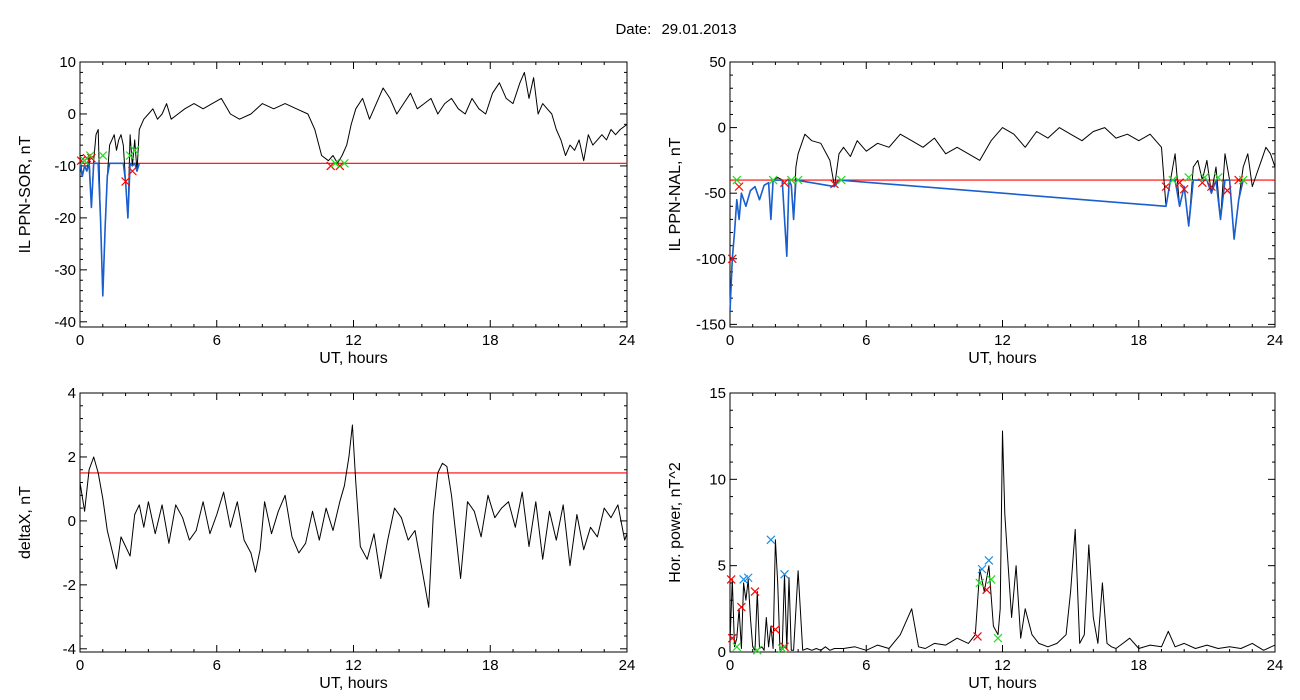 The height and width of the screenshot is (700, 1300). I want to click on y-axis-label: Hor. power, nT^2, so click(675, 522).